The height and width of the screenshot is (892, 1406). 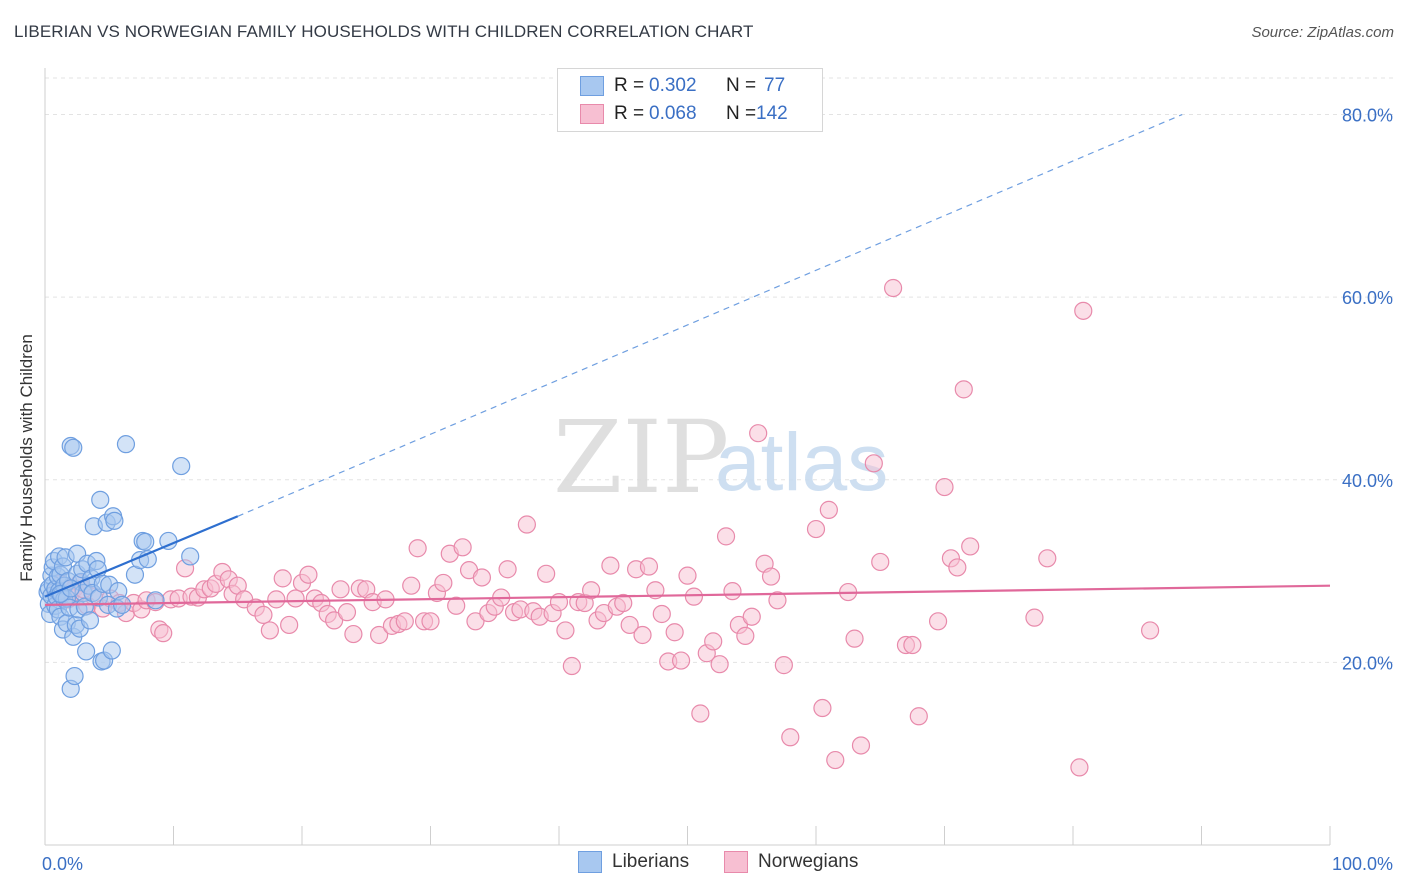 I want to click on legend-r-value: 0.302, so click(x=673, y=85).